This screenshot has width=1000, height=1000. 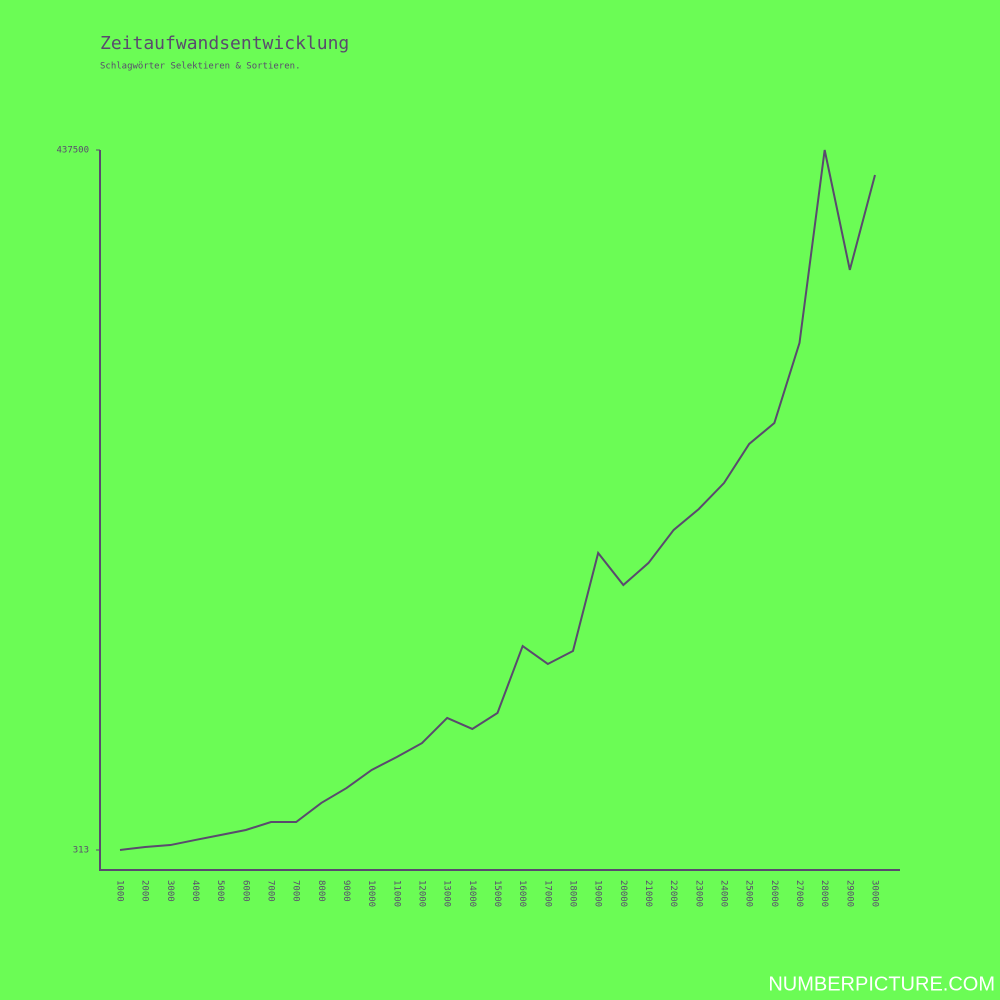 What do you see at coordinates (224, 43) in the screenshot?
I see `chart-title: Zeitaufwandsentwicklung` at bounding box center [224, 43].